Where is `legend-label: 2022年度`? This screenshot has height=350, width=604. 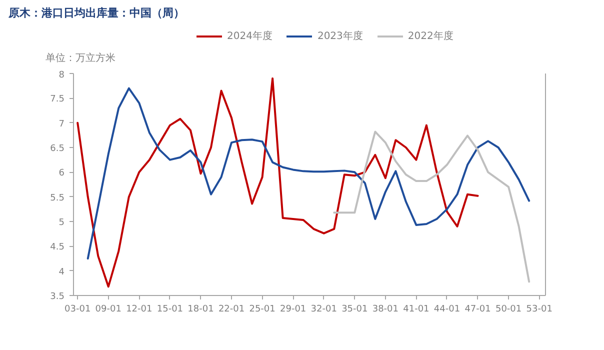
legend-label: 2022年度 is located at coordinates (431, 36).